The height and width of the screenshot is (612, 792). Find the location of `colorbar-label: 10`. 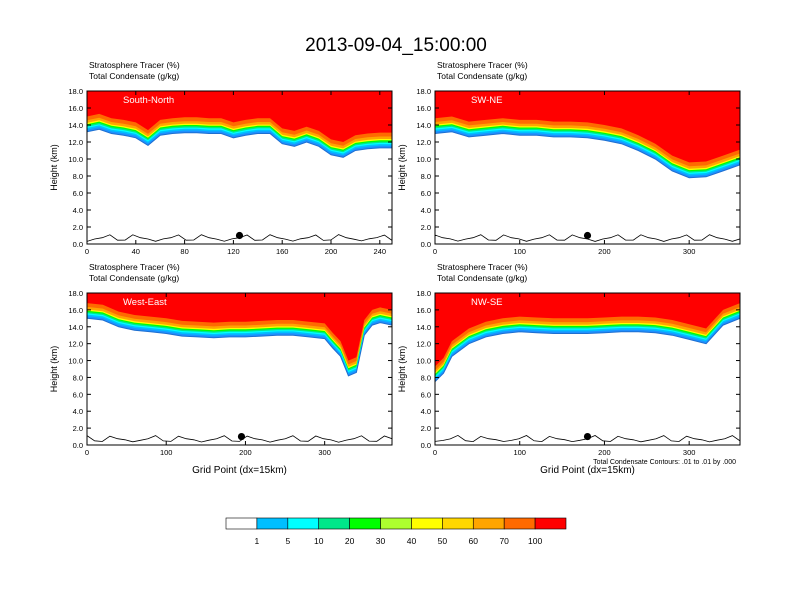

colorbar-label: 10 is located at coordinates (319, 541).